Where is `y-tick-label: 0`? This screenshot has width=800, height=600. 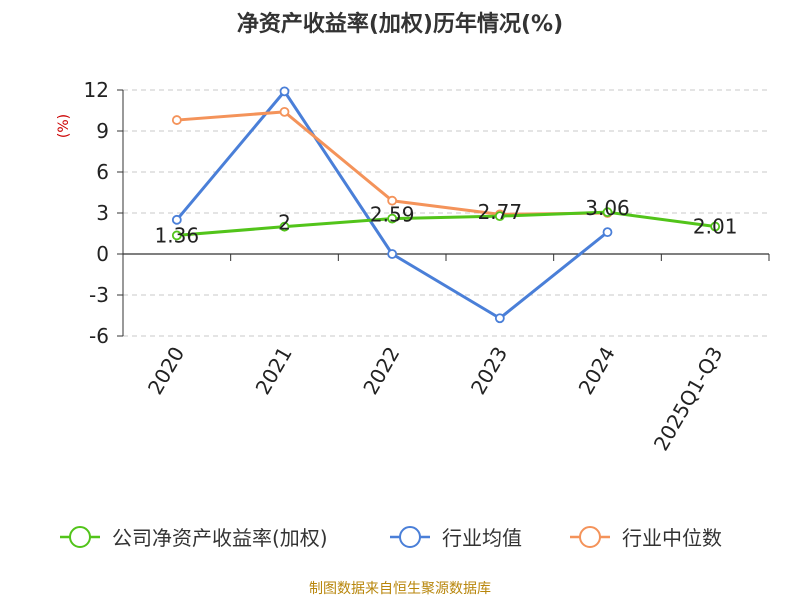 y-tick-label: 0 is located at coordinates (102, 254).